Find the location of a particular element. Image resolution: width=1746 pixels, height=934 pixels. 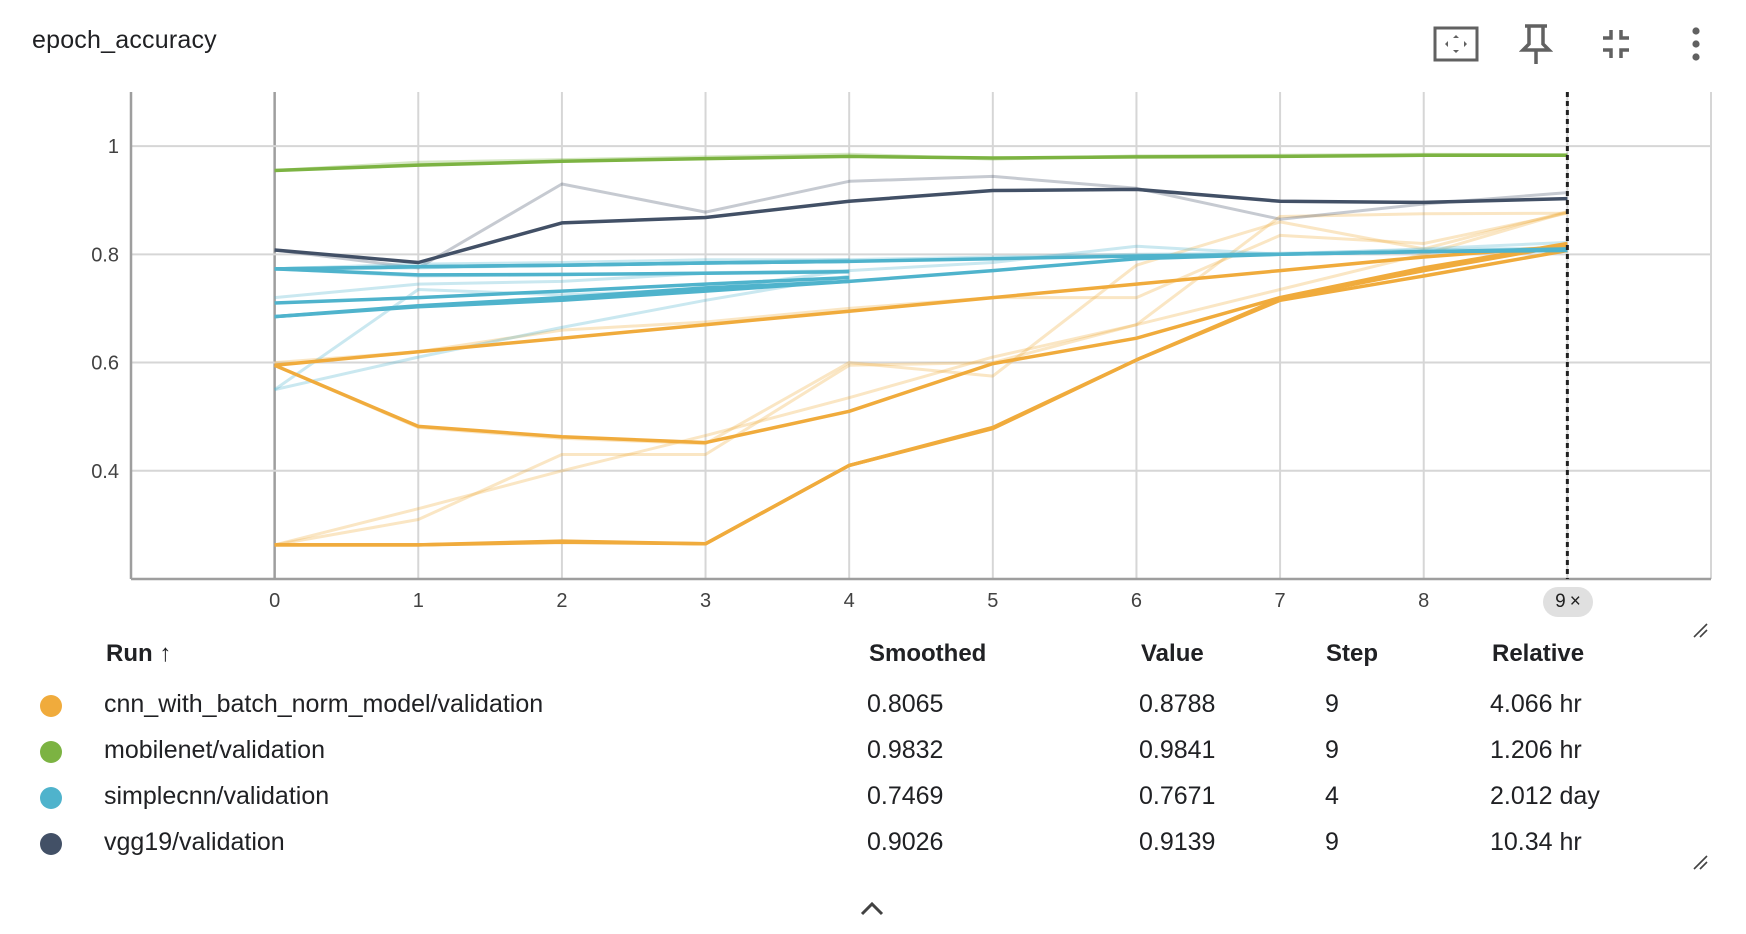

x-tick-label: 0 is located at coordinates (274, 601).